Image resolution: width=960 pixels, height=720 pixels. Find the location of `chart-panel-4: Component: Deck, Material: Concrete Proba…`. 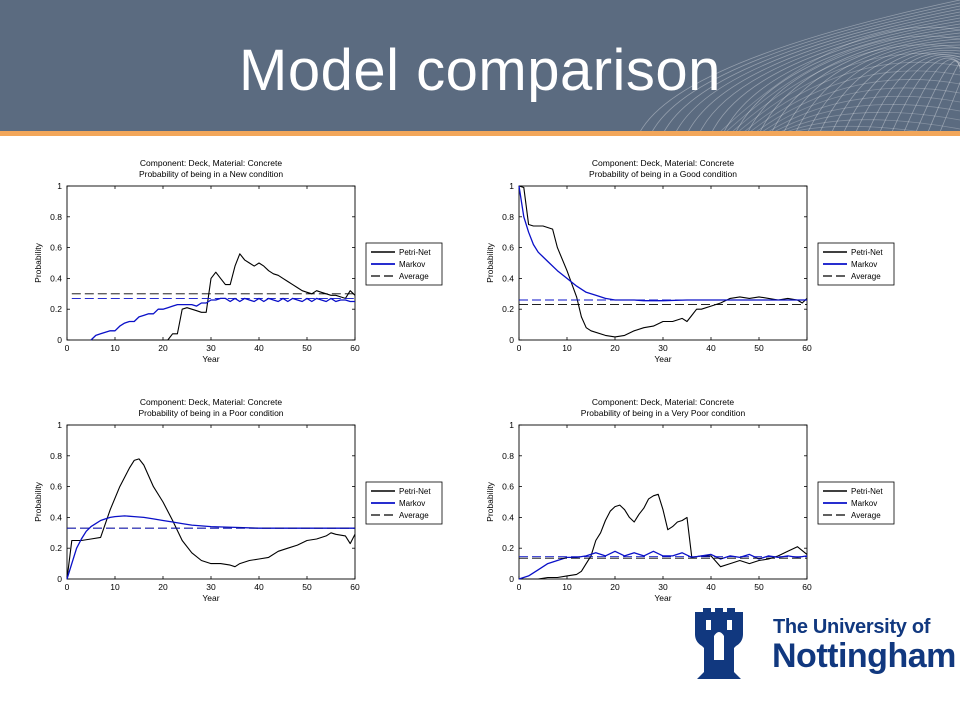

chart-panel-4: Component: Deck, Material: Concrete Proba… is located at coordinates (690, 500).